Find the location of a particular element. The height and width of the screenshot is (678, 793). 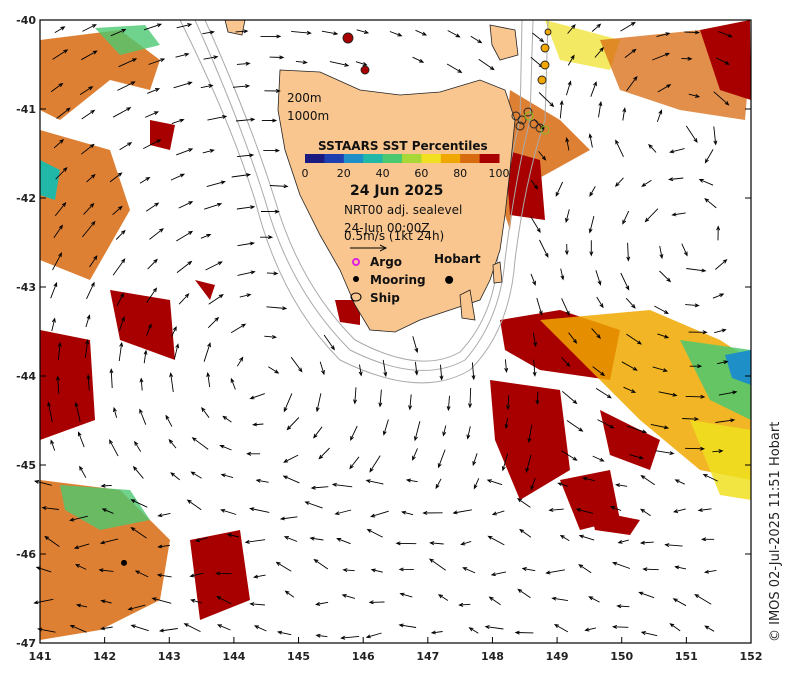

sst-patch-se-yellow is located at coordinates (720, 460).